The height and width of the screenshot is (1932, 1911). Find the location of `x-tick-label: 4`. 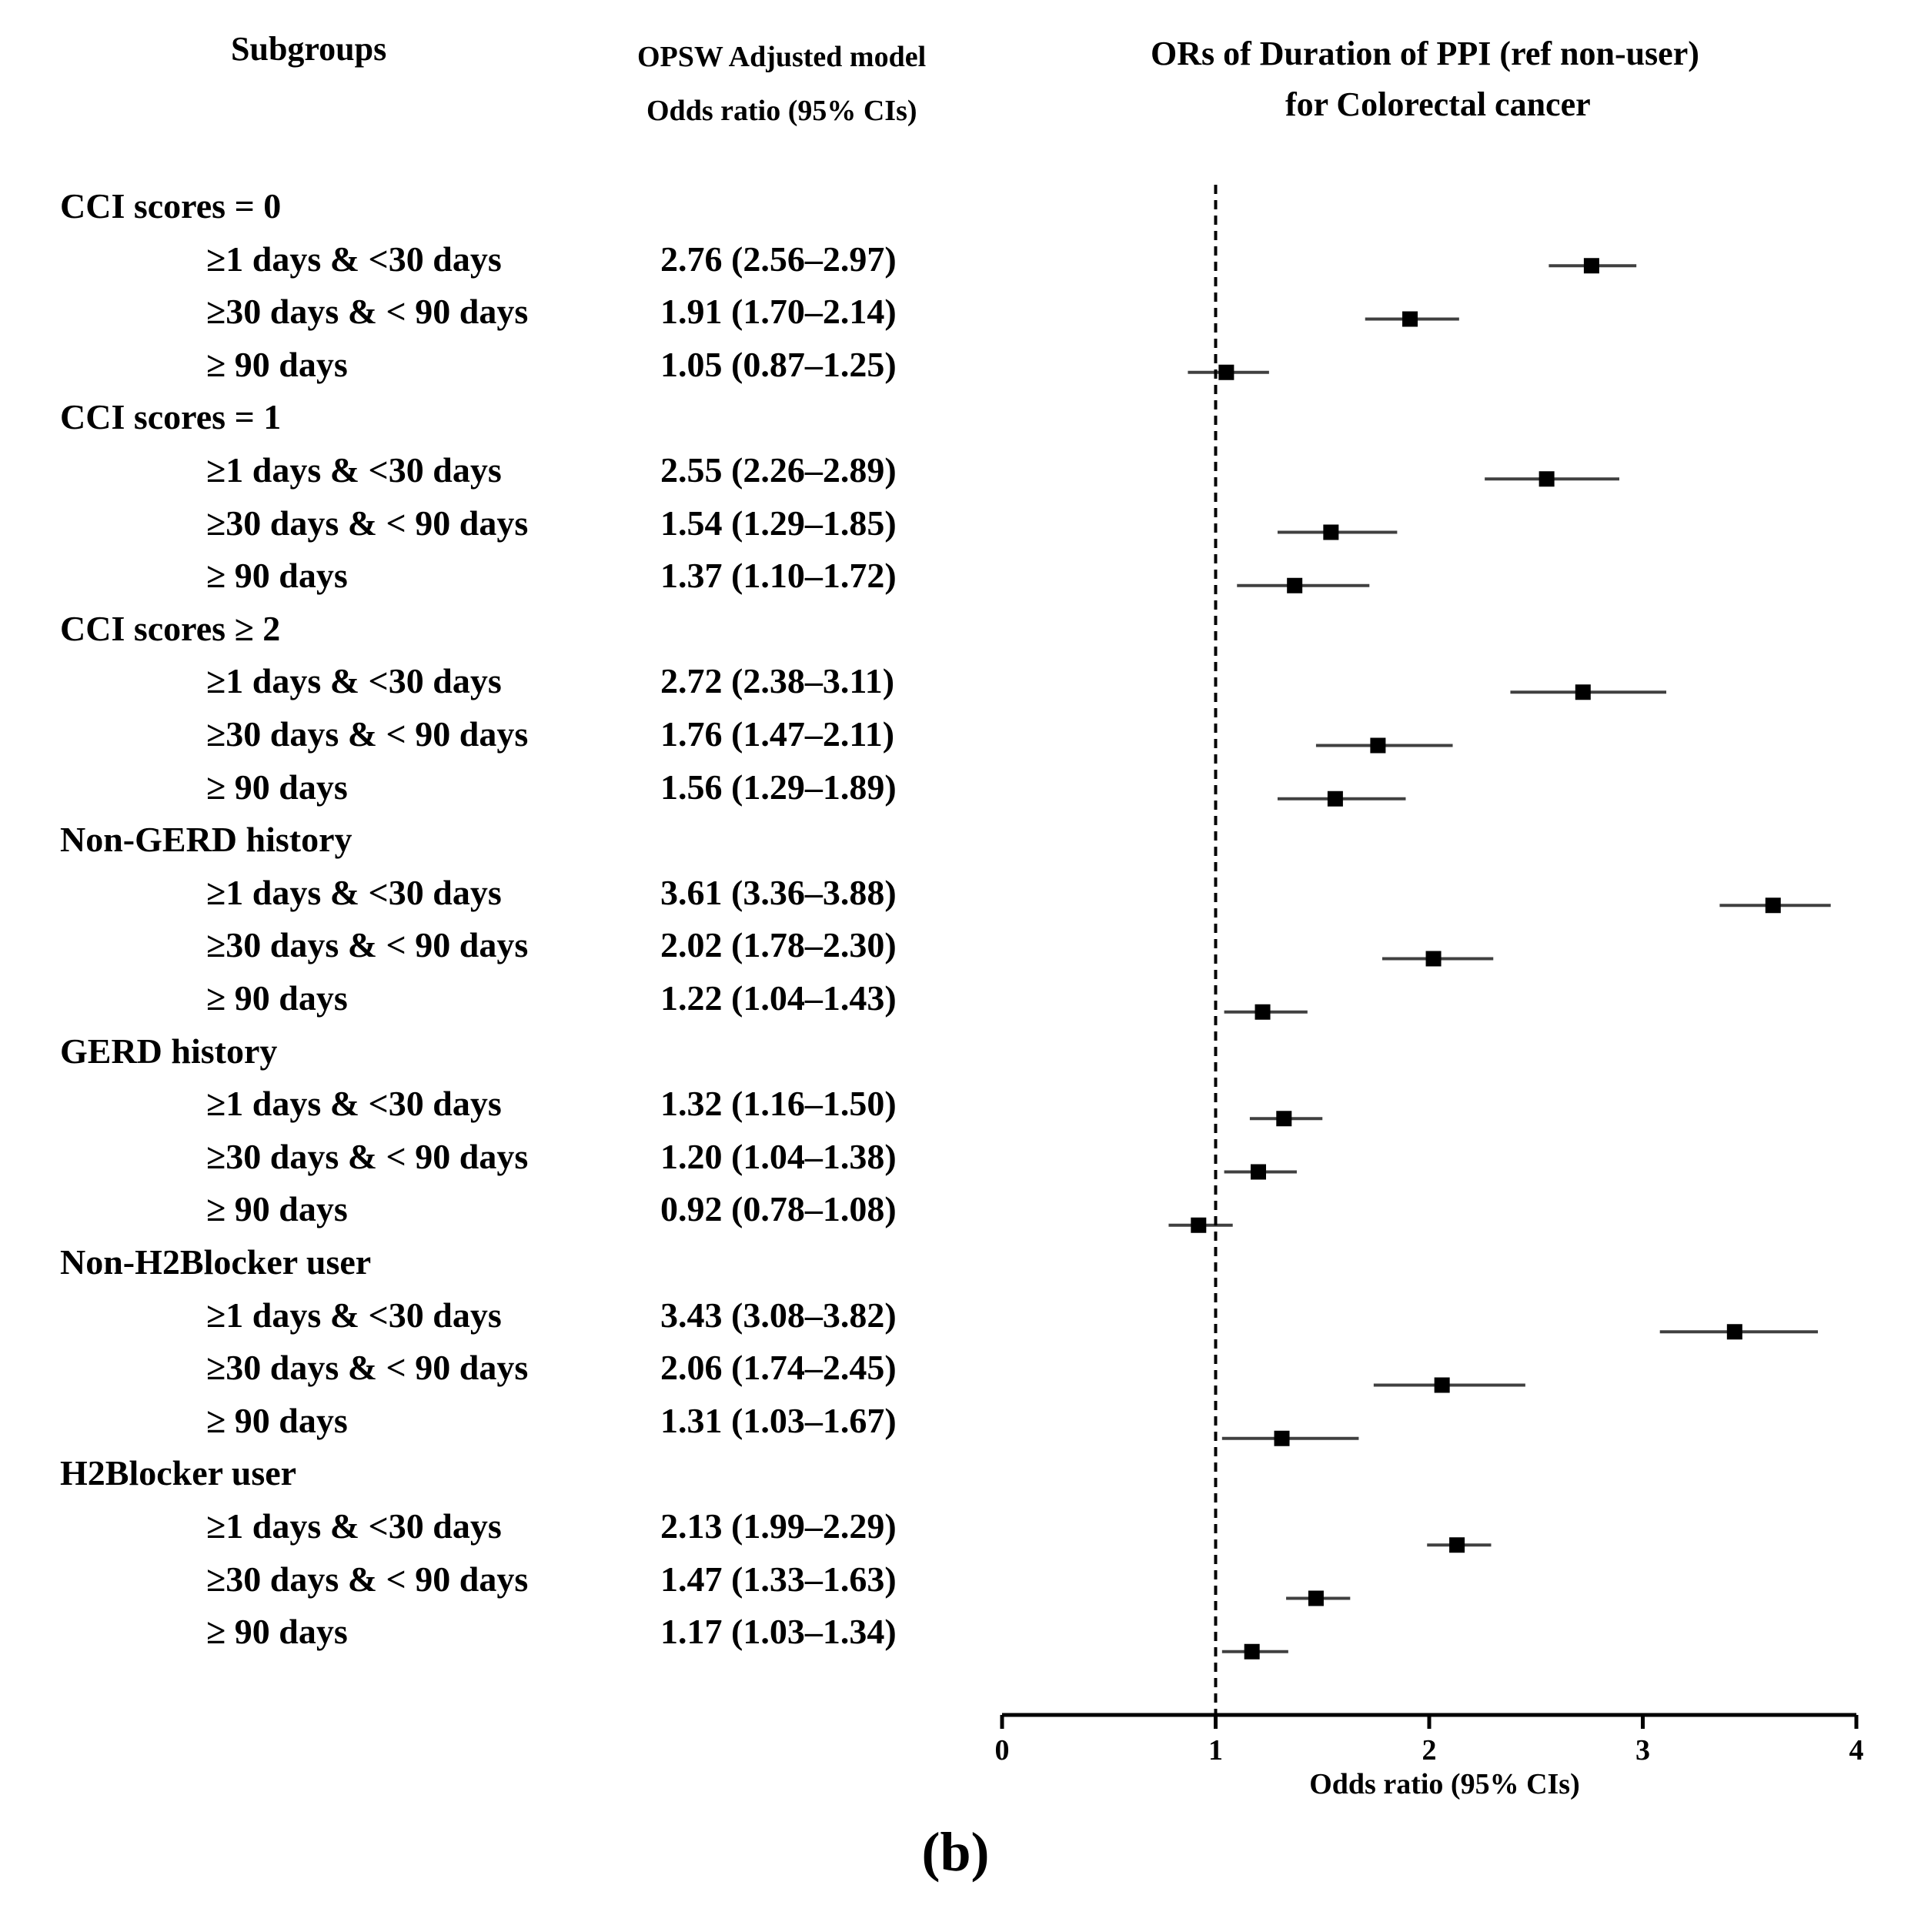

x-tick-label: 4 is located at coordinates (1856, 1750).